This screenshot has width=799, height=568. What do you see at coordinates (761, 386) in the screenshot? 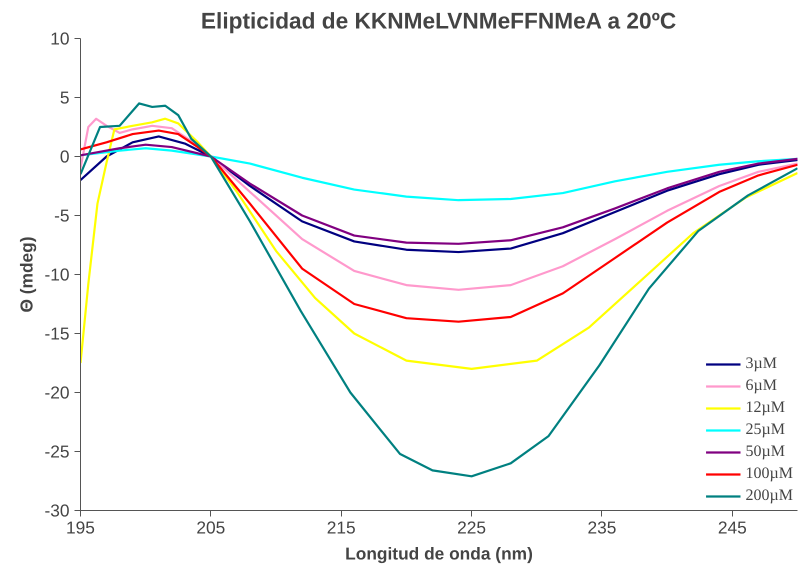
I see `legend-label: 6µM` at bounding box center [761, 386].